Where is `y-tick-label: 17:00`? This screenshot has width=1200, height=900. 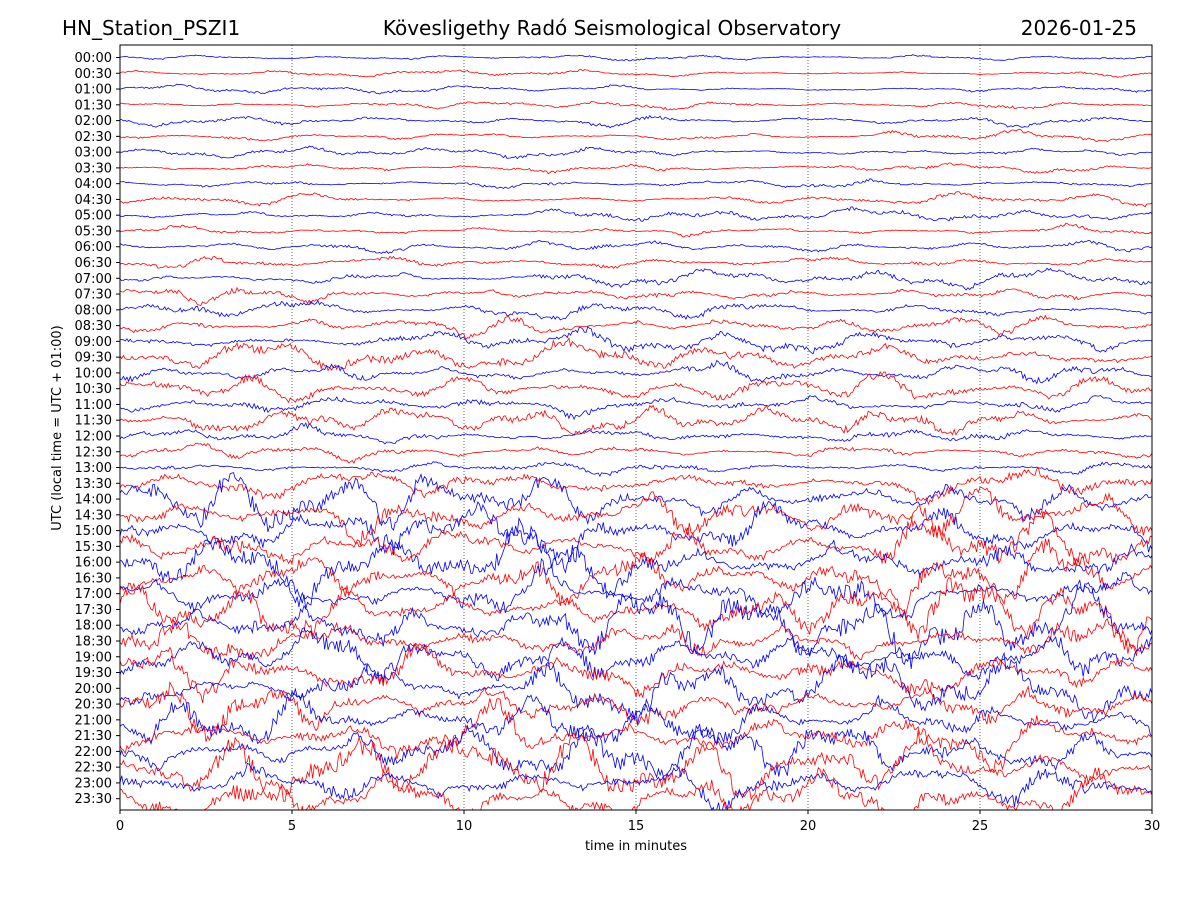
y-tick-label: 17:00 is located at coordinates (93, 594).